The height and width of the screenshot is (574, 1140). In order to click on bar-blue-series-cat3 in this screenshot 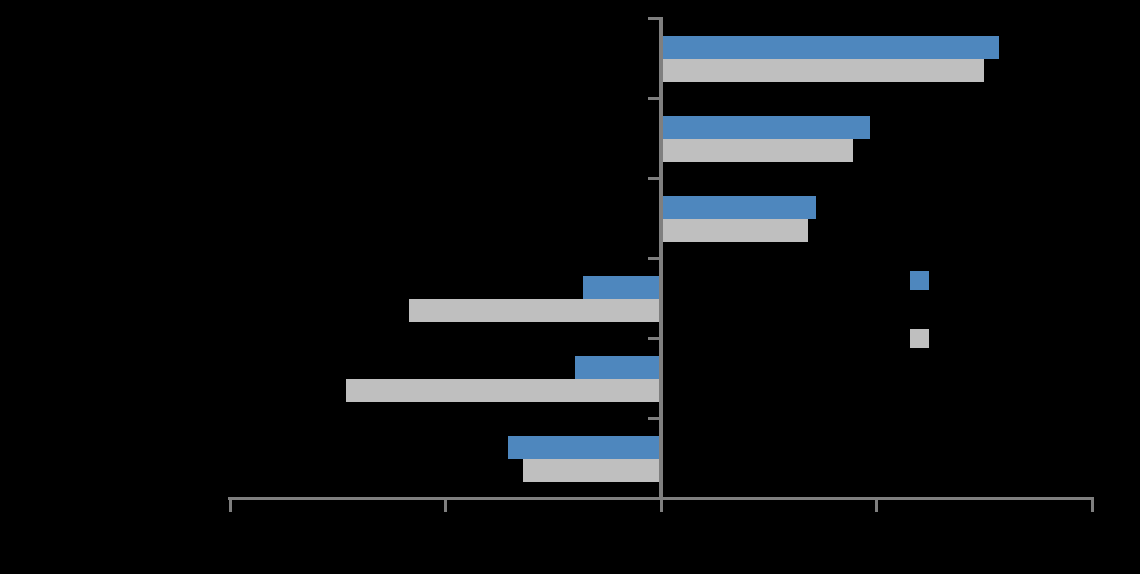, I will do `click(738, 207)`.